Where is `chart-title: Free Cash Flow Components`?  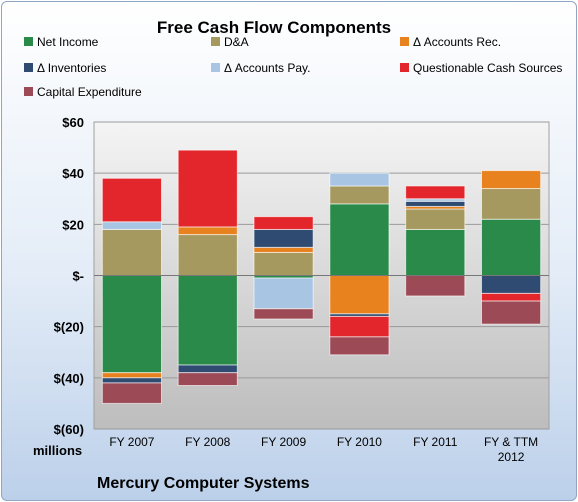
chart-title: Free Cash Flow Components is located at coordinates (274, 27).